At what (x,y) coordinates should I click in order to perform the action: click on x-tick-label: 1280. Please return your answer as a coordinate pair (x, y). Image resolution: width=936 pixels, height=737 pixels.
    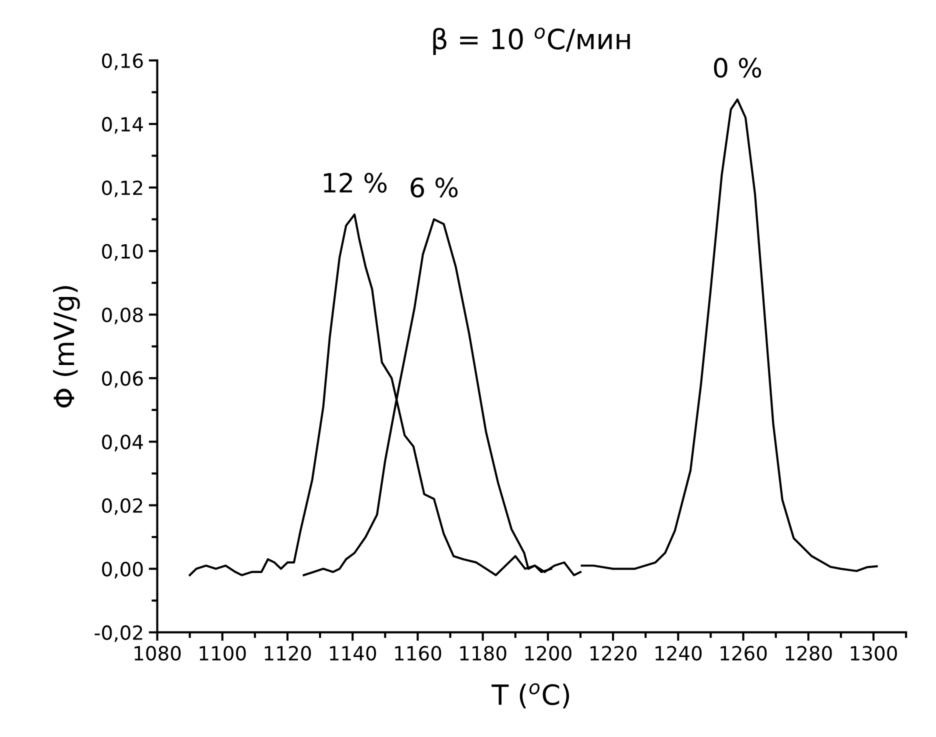
    Looking at the image, I should click on (809, 653).